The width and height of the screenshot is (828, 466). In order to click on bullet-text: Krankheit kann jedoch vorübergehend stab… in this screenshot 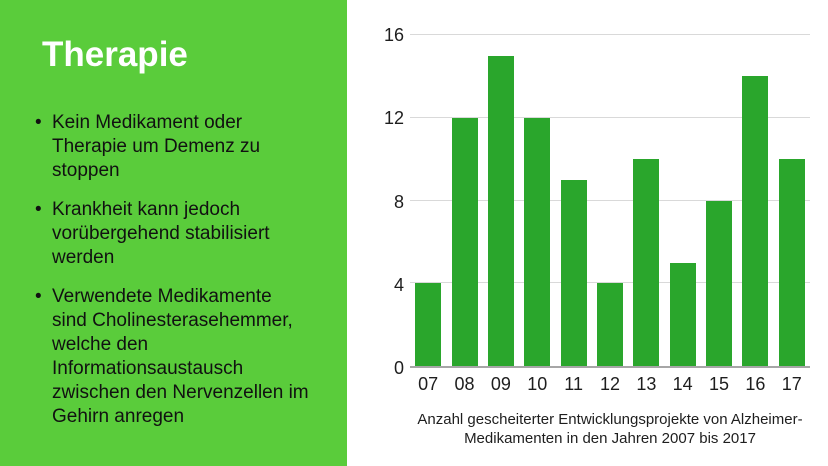, I will do `click(161, 233)`.